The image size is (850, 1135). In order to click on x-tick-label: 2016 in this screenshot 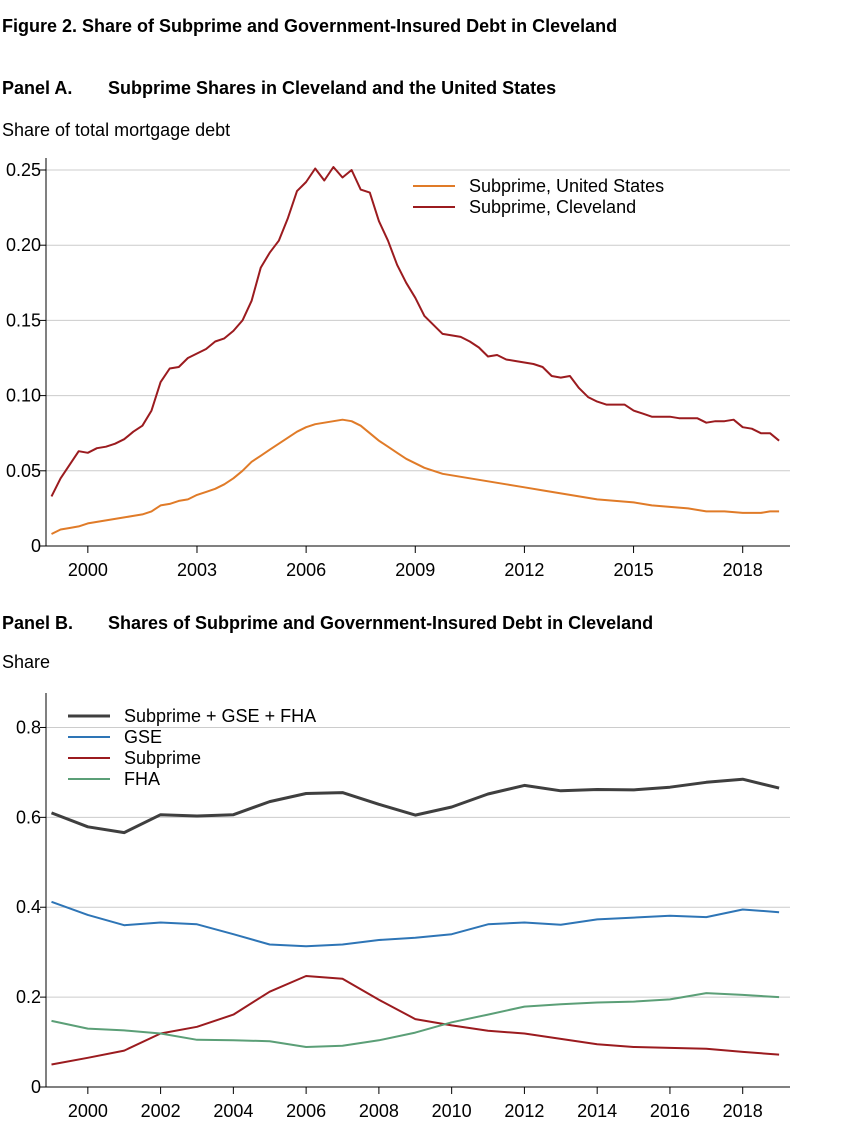, I will do `click(670, 1111)`.